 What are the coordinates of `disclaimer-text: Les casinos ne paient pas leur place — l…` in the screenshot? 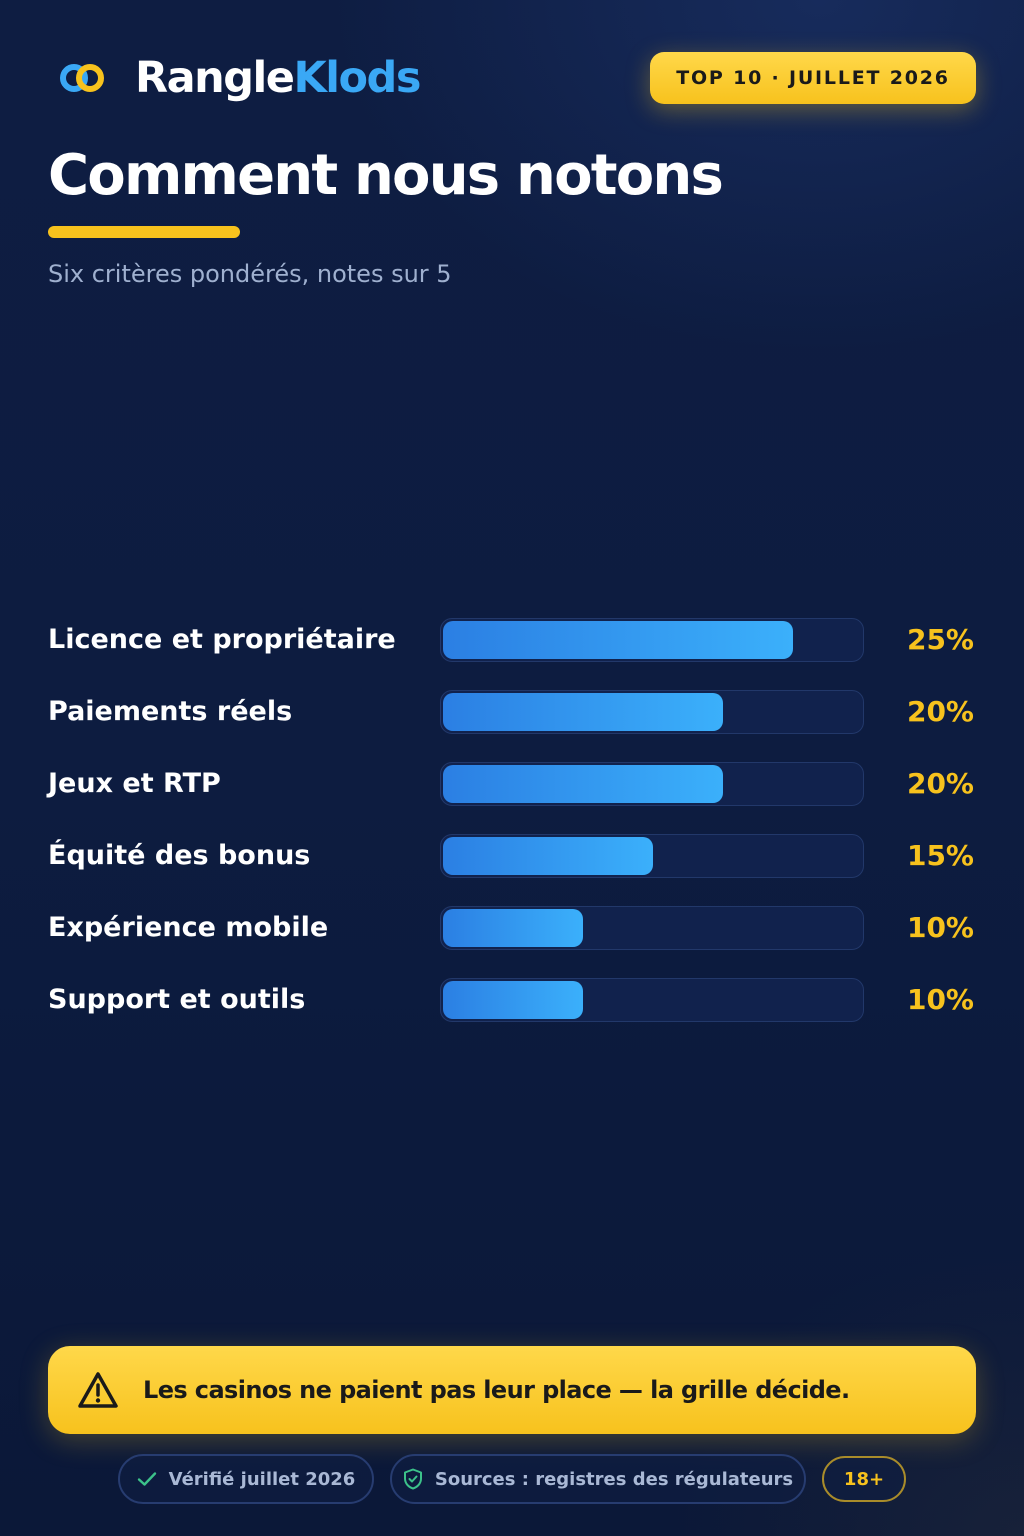 It's located at (496, 1390).